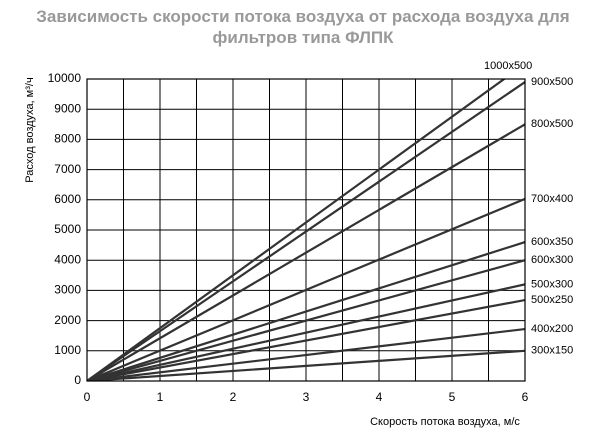 Image resolution: width=606 pixels, height=440 pixels. What do you see at coordinates (445, 422) in the screenshot?
I see `x-axis-label: Скорость потока воздуха, м/с` at bounding box center [445, 422].